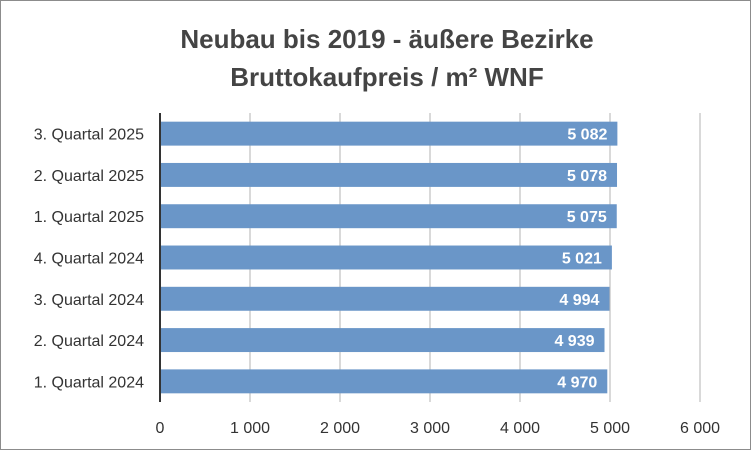 The height and width of the screenshot is (450, 751). Describe the element at coordinates (89, 300) in the screenshot. I see `category-label: 3. Quartal 2024` at that location.